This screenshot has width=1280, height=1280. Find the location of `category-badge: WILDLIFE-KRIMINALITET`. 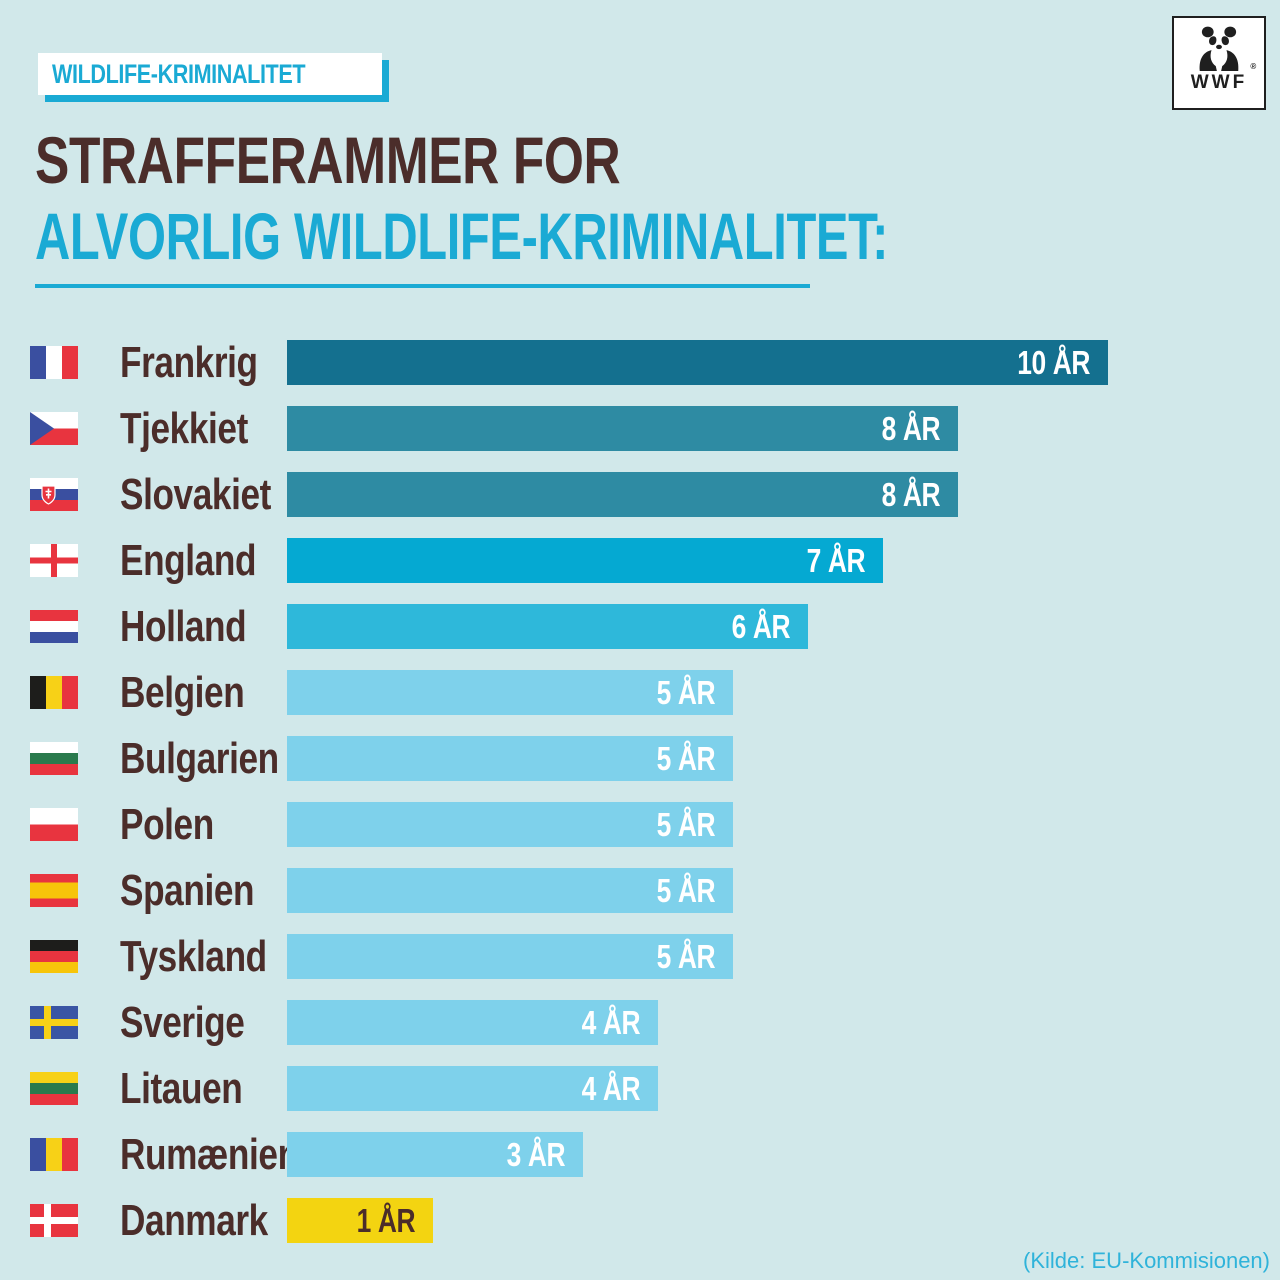

category-badge: WILDLIFE-KRIMINALITET is located at coordinates (210, 74).